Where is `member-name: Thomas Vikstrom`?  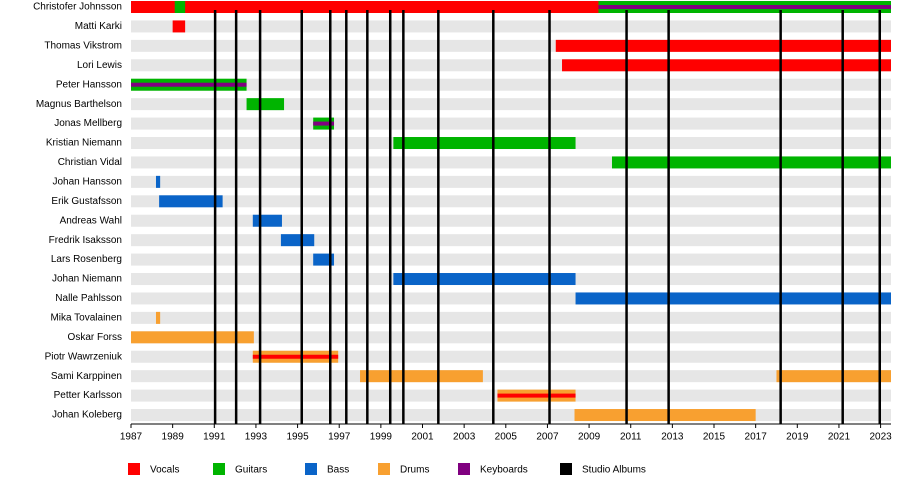 member-name: Thomas Vikstrom is located at coordinates (83, 46).